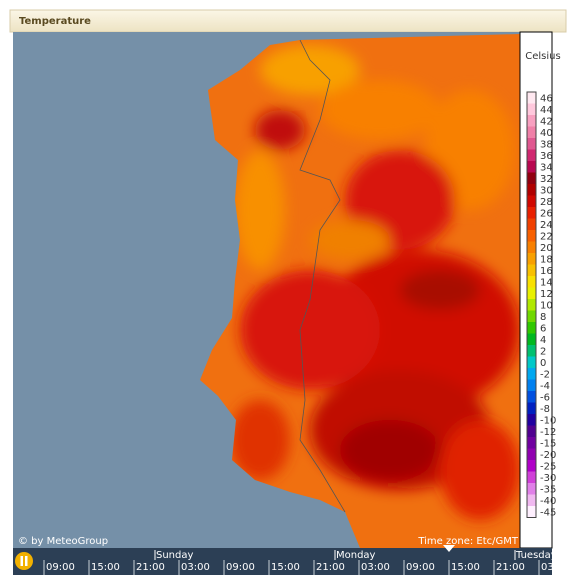 The width and height of the screenshot is (576, 587). What do you see at coordinates (546, 282) in the screenshot?
I see `legend-label: 14` at bounding box center [546, 282].